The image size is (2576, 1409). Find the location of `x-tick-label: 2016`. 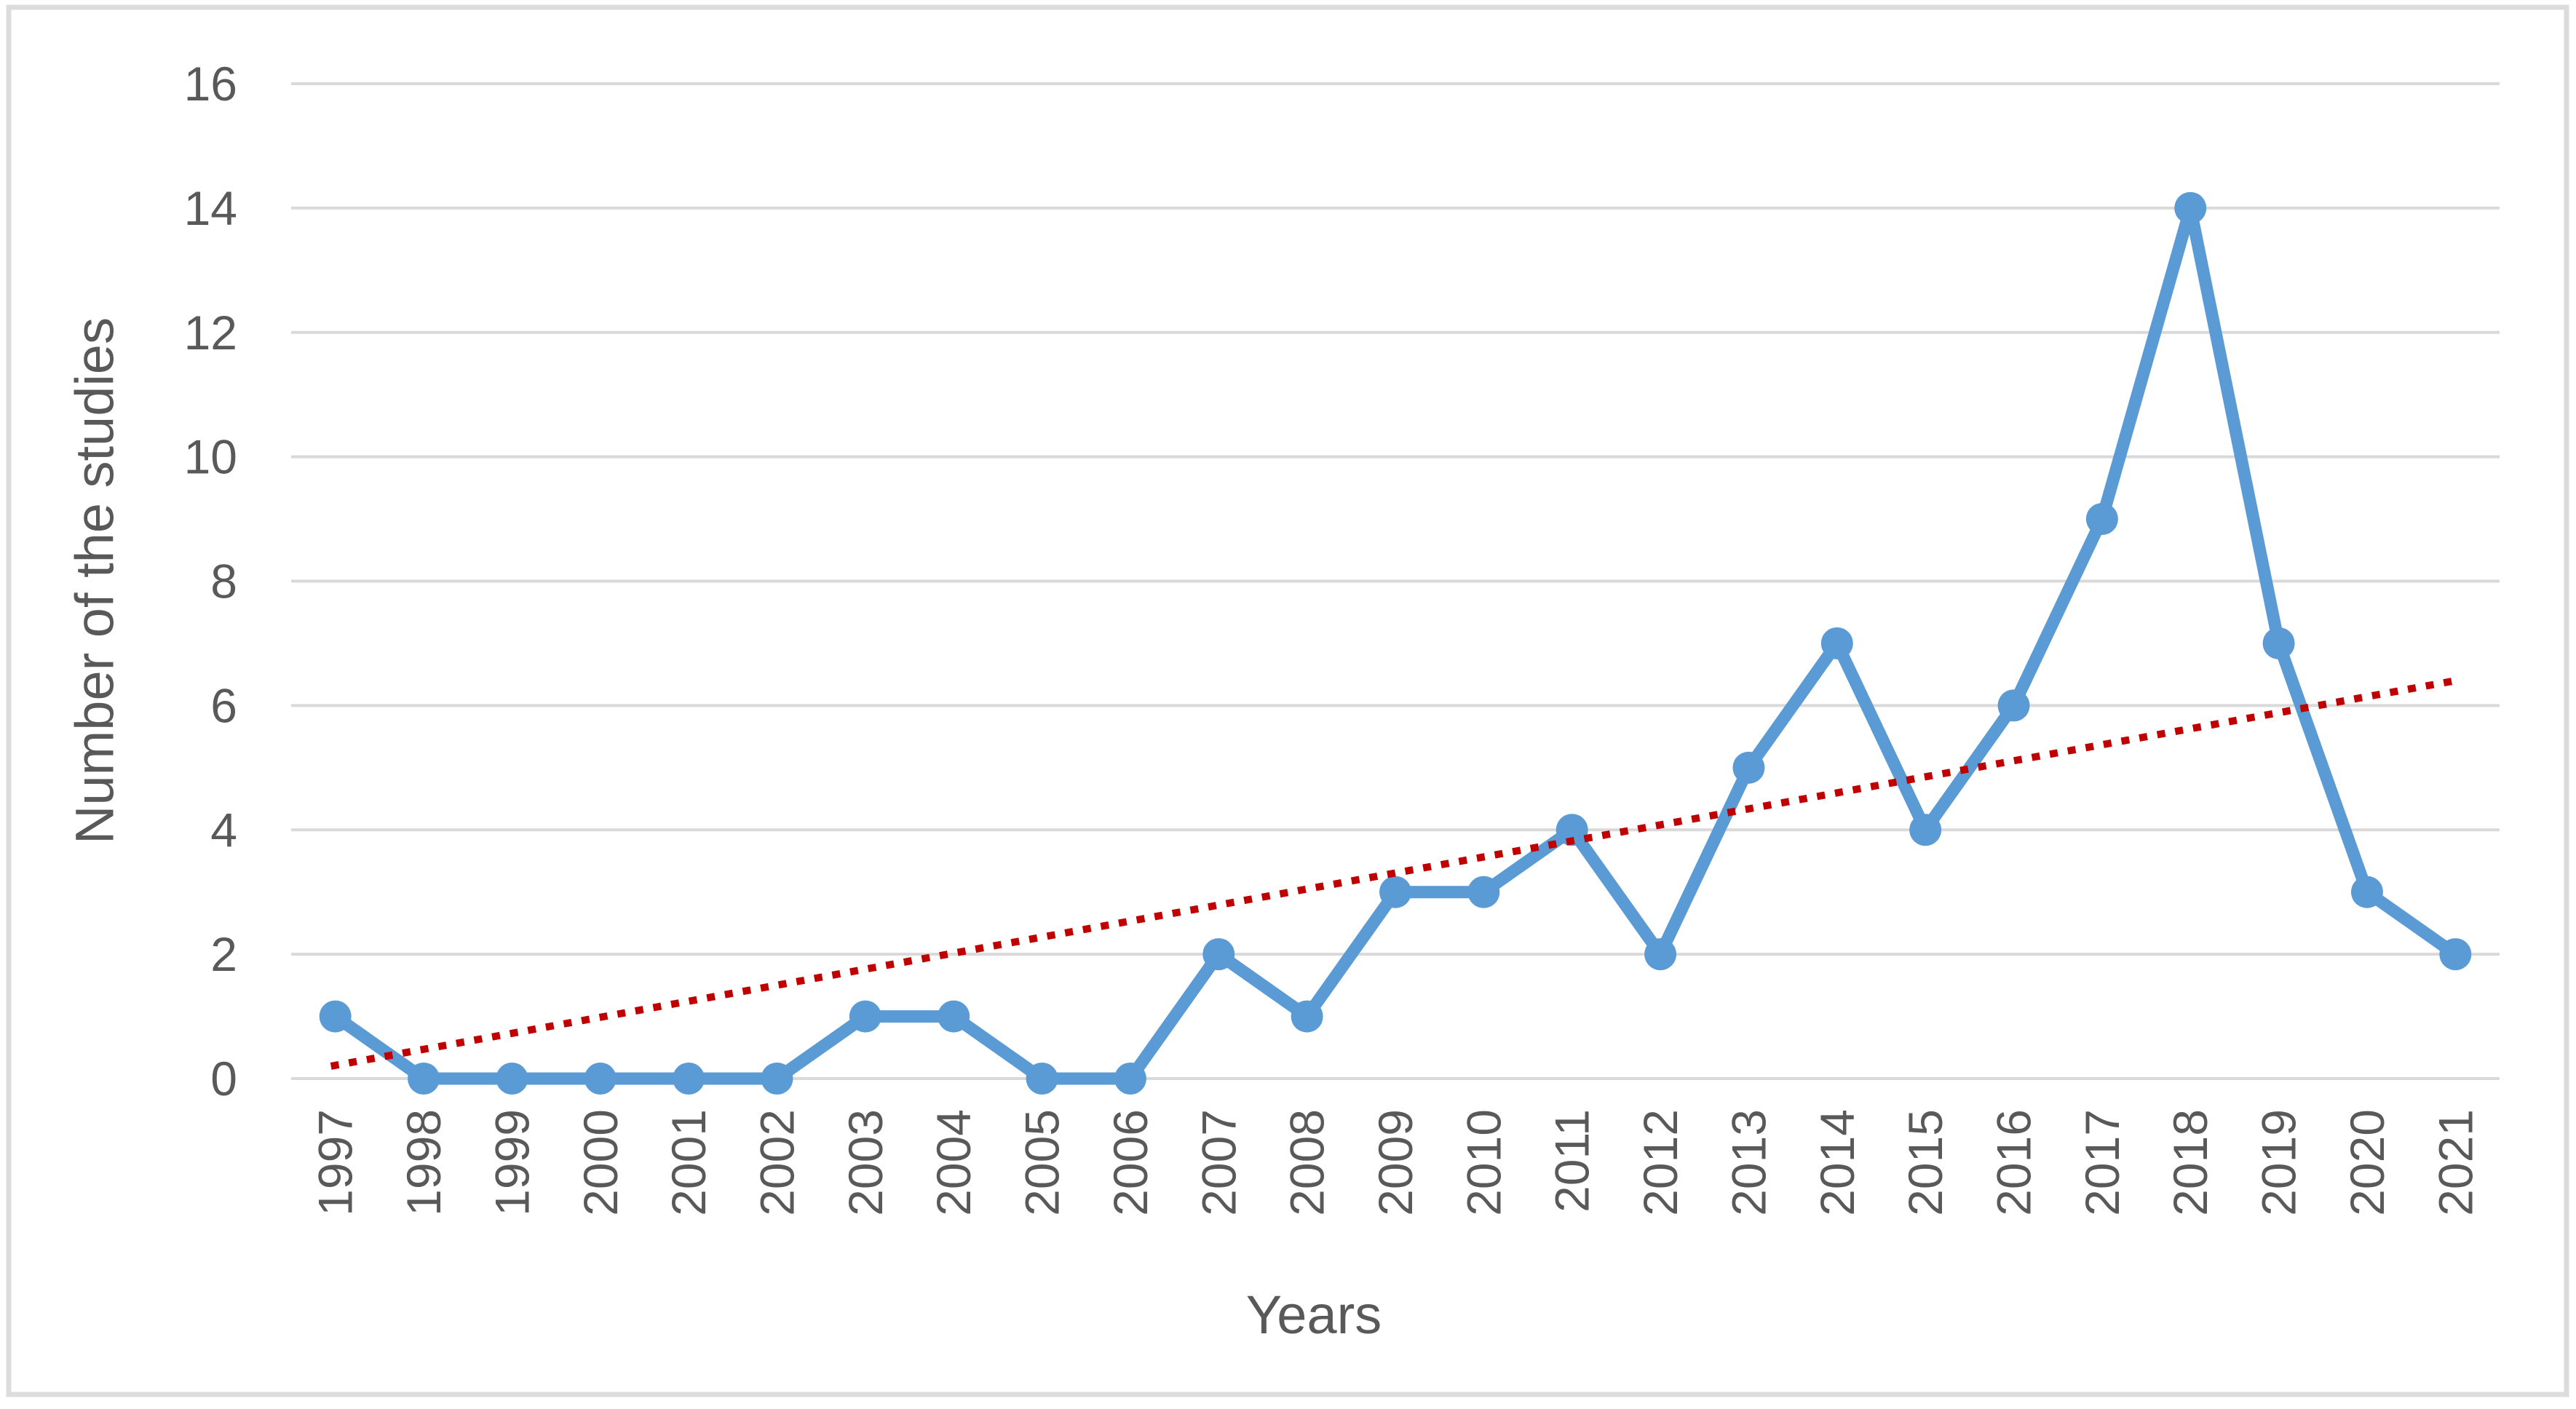

x-tick-label: 2016 is located at coordinates (2014, 1163).